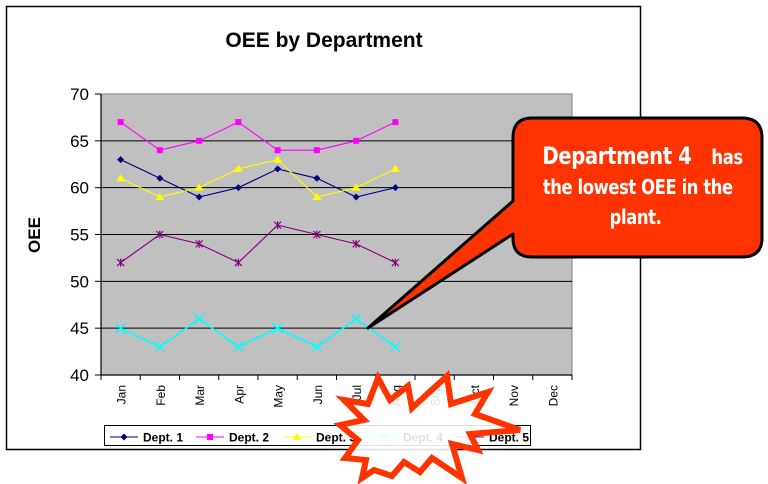  I want to click on x-tick-label: Jun, so click(318, 394).